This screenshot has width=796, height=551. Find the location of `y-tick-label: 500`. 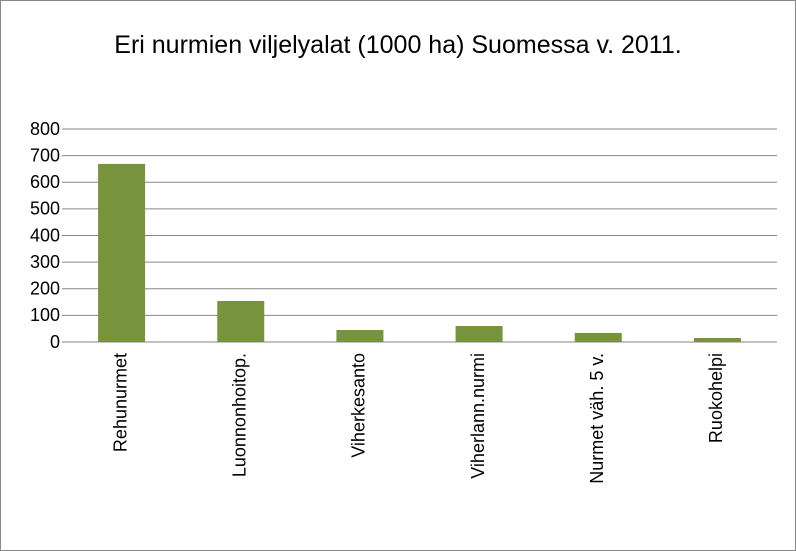

y-tick-label: 500 is located at coordinates (45, 209).